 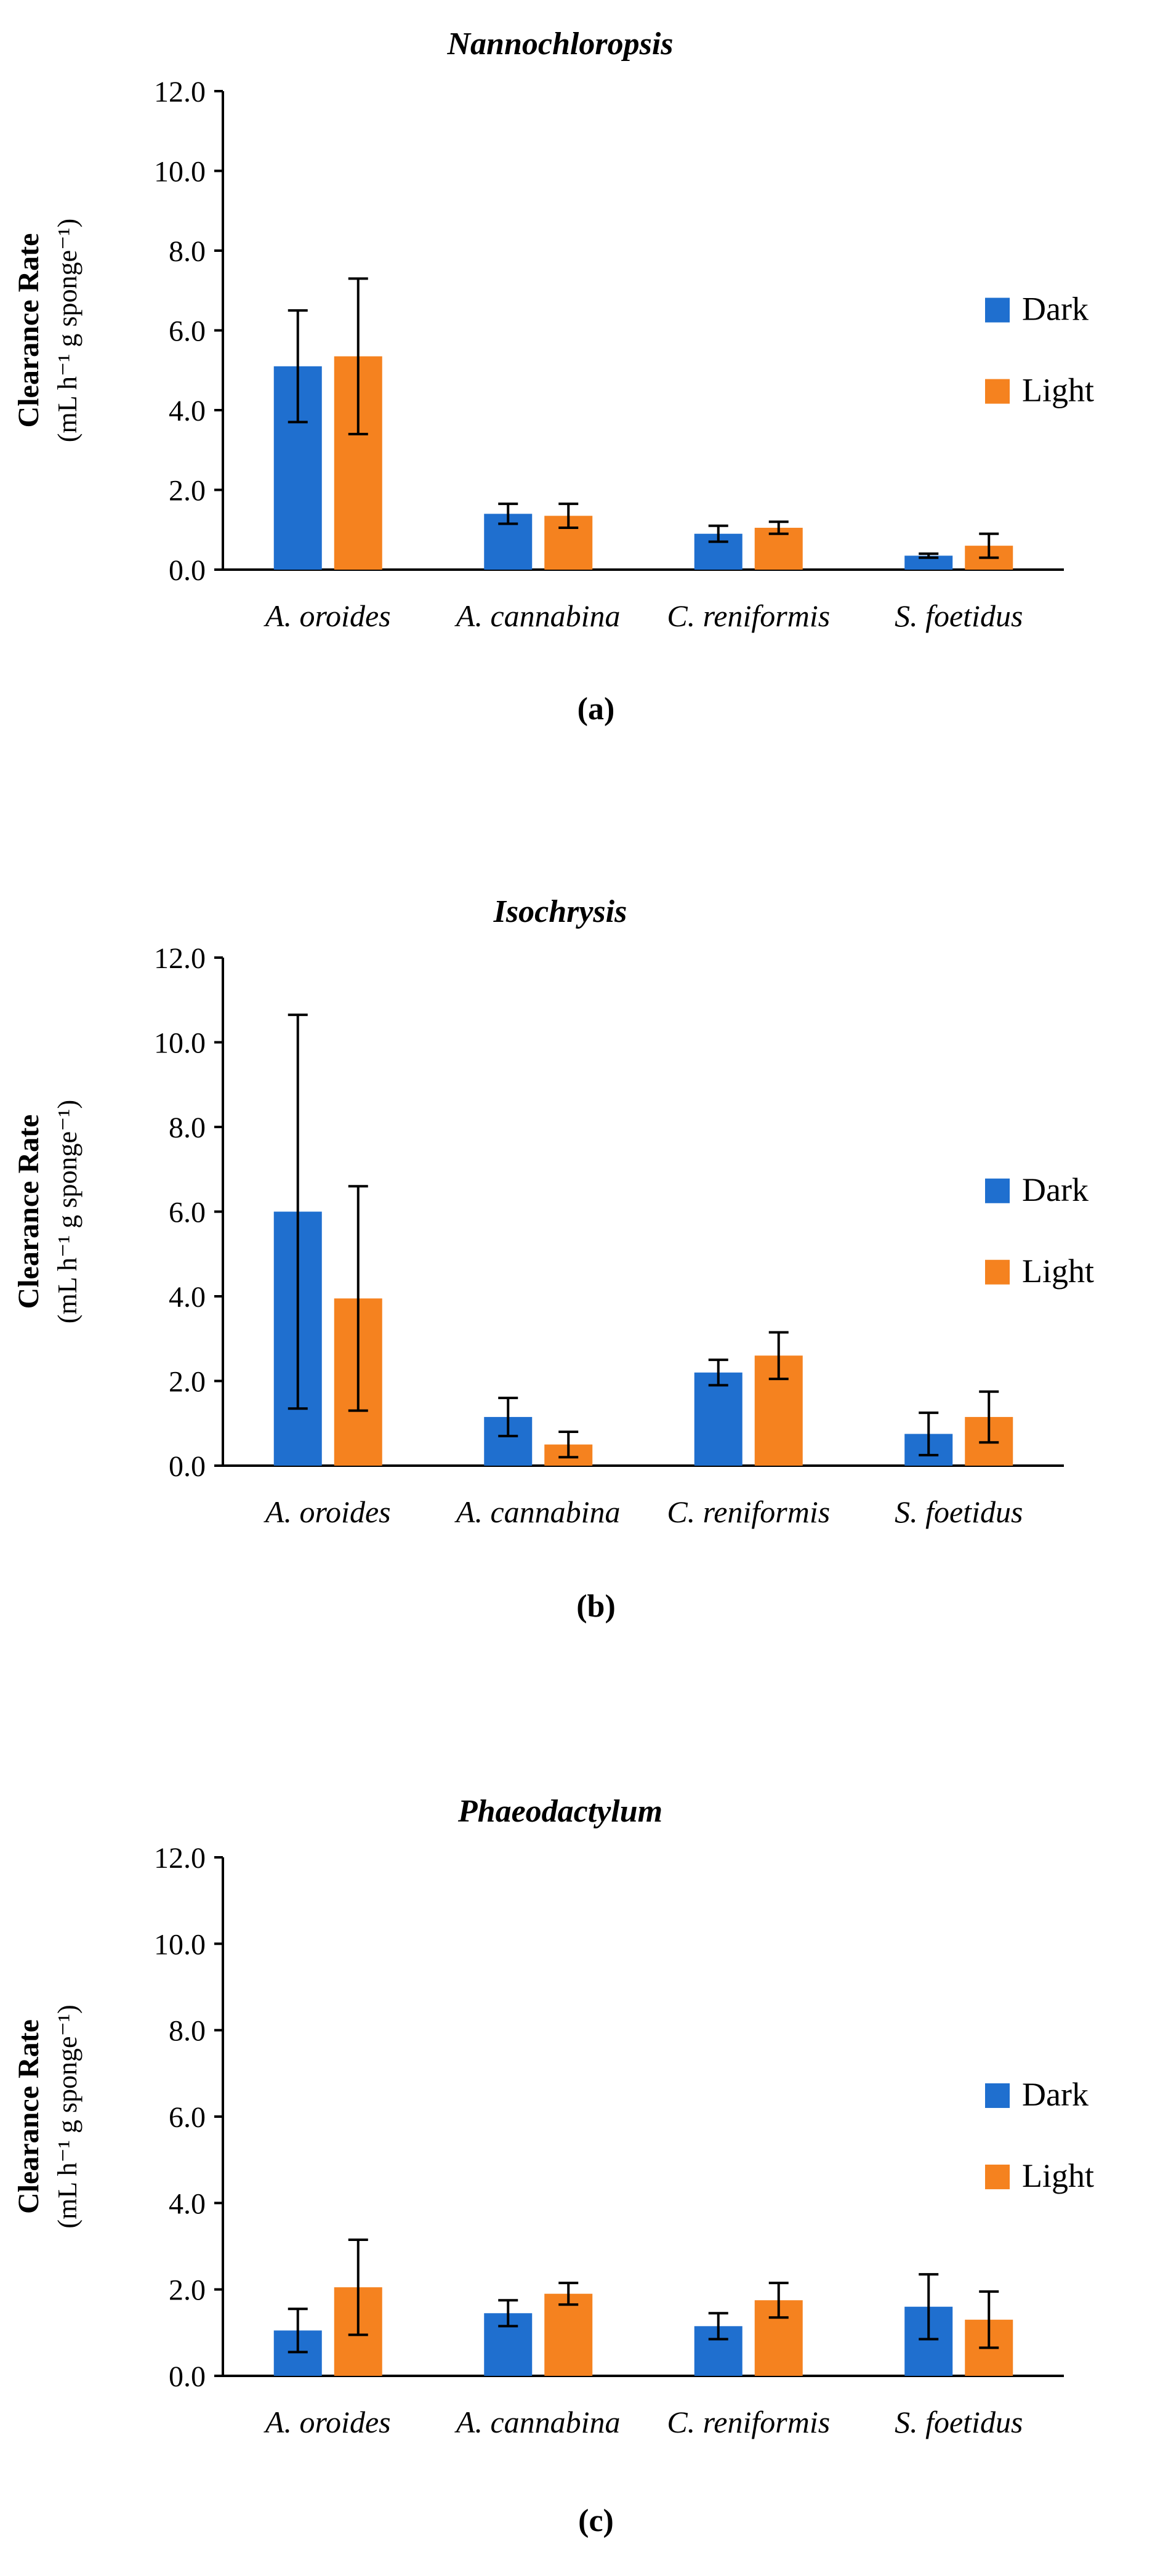 I want to click on chart-title: Phaeodactylum, so click(x=559, y=1811).